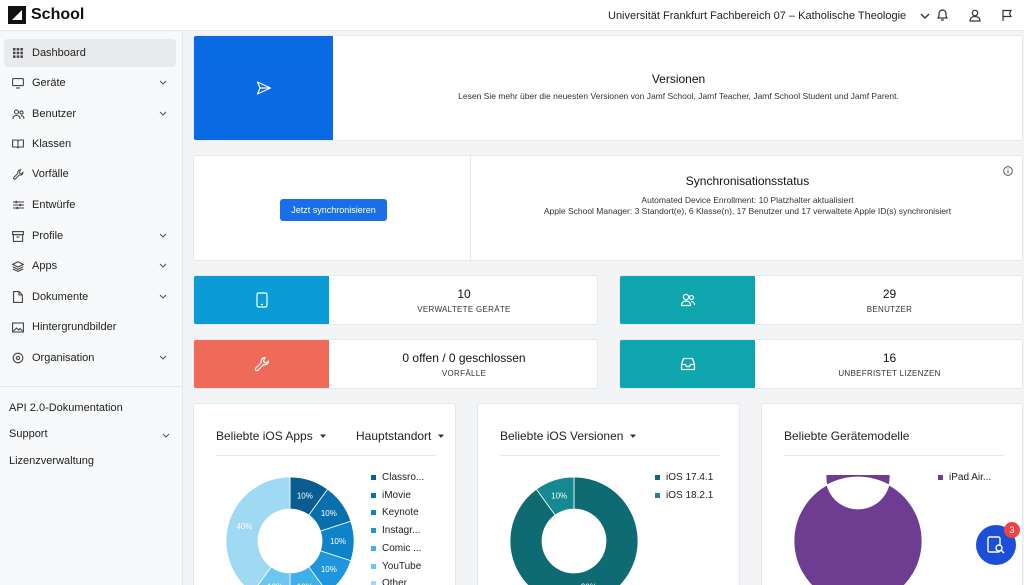 The width and height of the screenshot is (1024, 585). I want to click on inbox-icon, so click(687, 364).